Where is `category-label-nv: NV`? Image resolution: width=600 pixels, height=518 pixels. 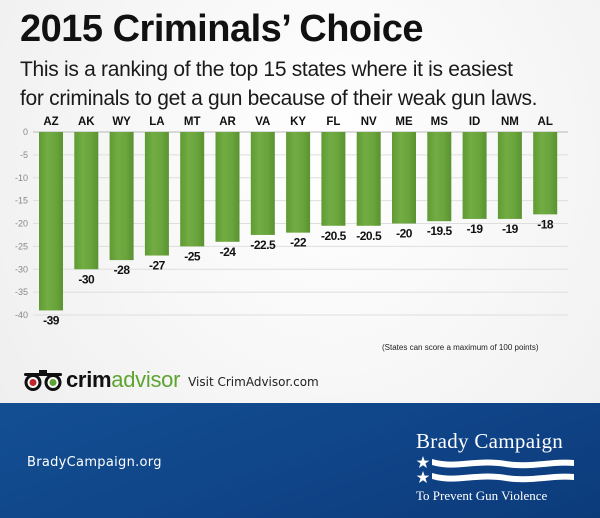
category-label-nv: NV is located at coordinates (369, 122).